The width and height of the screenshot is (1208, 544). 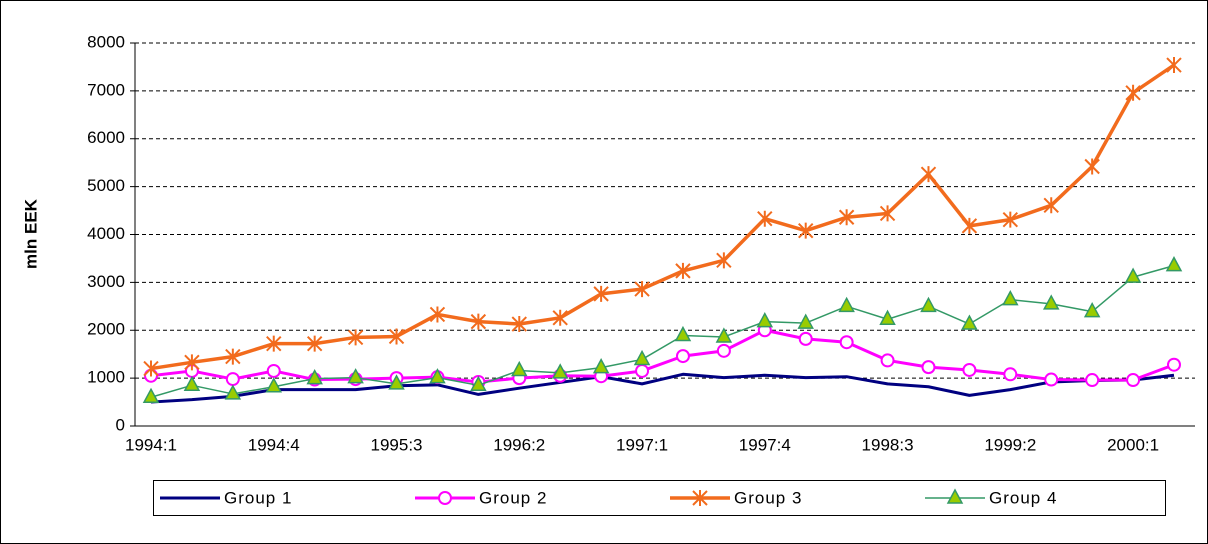 I want to click on x-tick-label: 2000:1, so click(x=1133, y=444).